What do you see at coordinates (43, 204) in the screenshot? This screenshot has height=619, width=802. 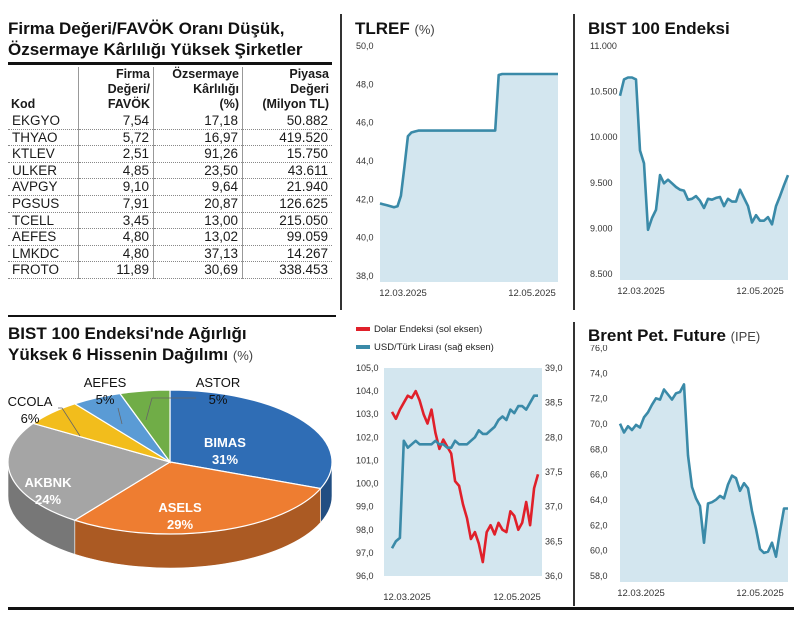 I see `table-cell-kod: PGSUS` at bounding box center [43, 204].